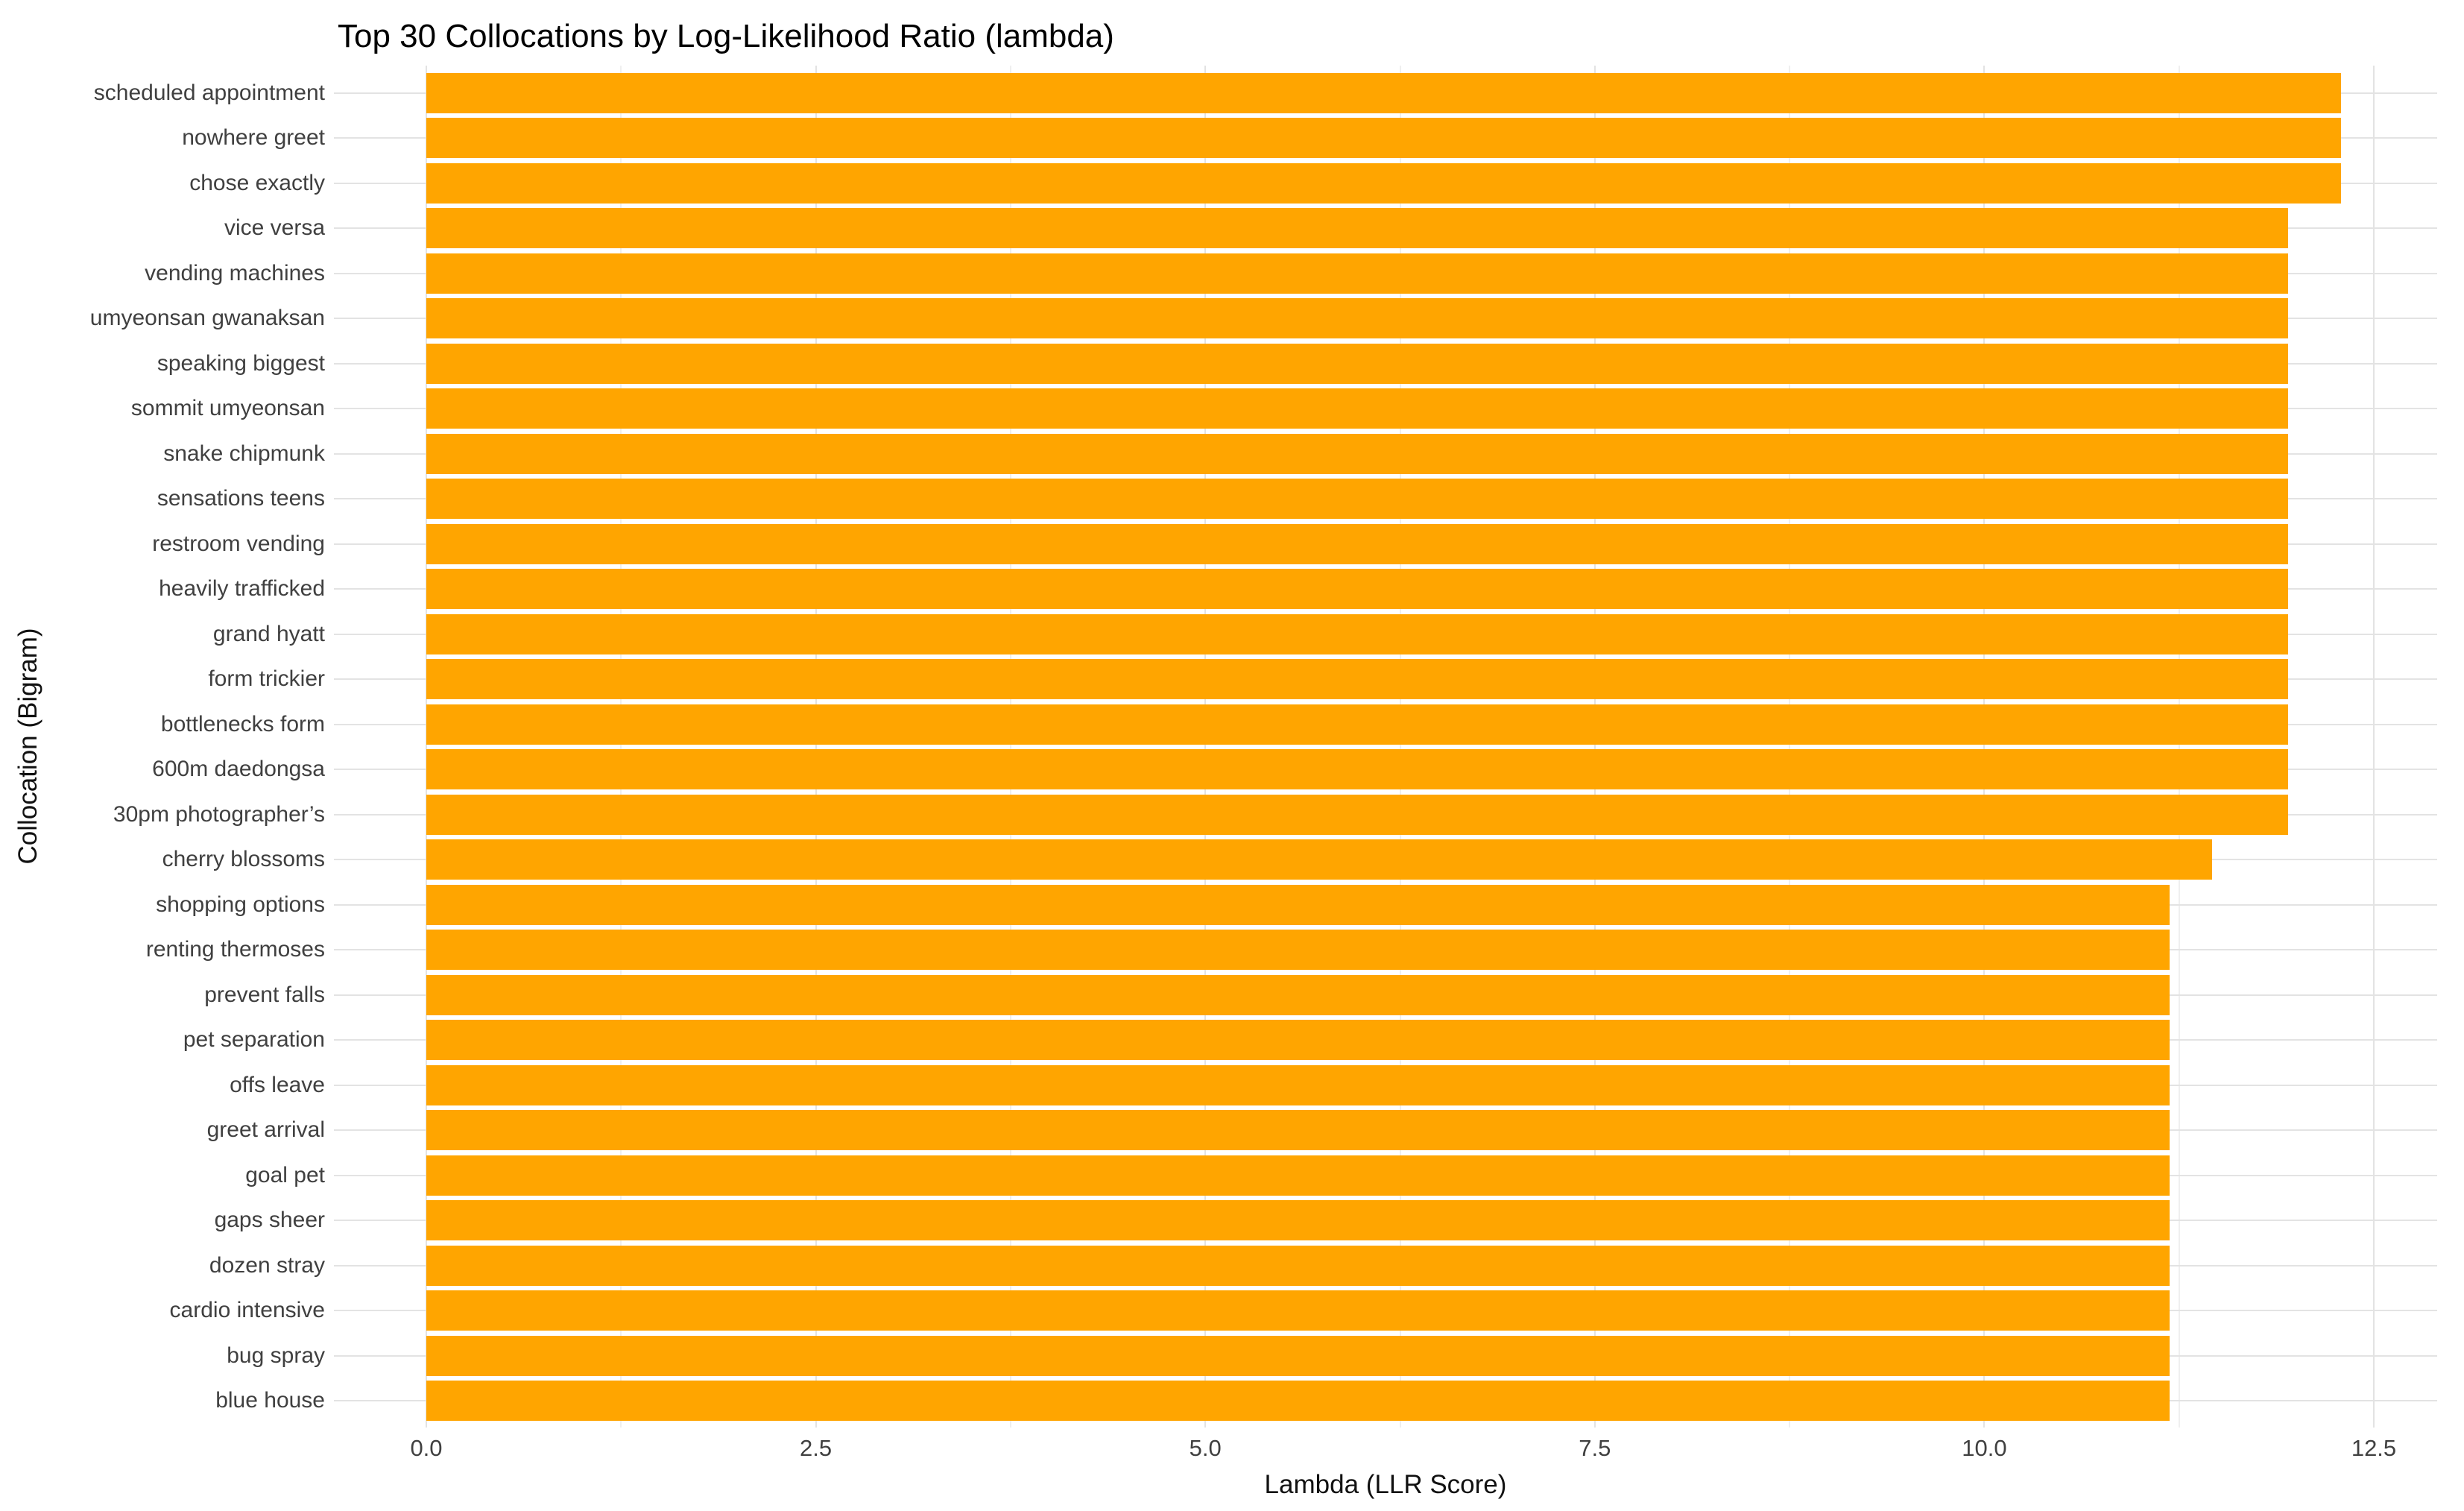 The height and width of the screenshot is (1511, 2464). Describe the element at coordinates (1384, 93) in the screenshot. I see `bar-scheduled-appointment` at that location.